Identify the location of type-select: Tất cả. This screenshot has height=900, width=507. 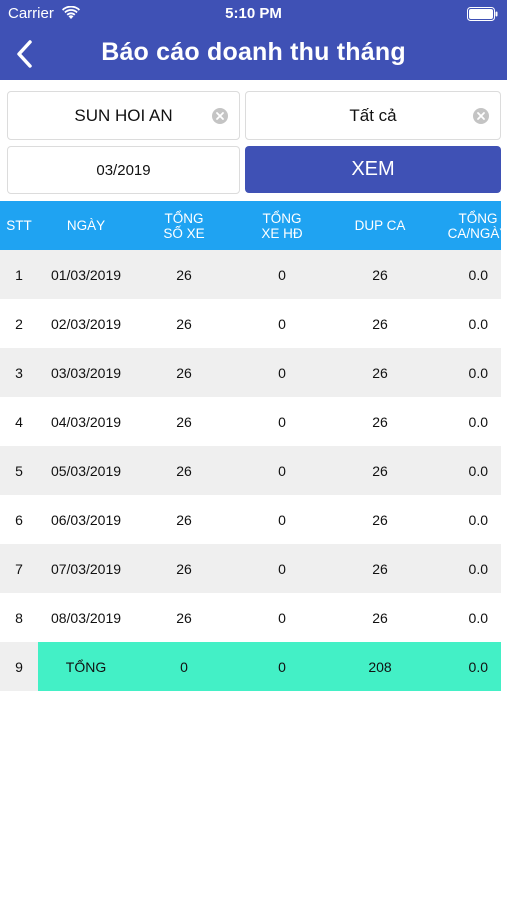
(373, 115).